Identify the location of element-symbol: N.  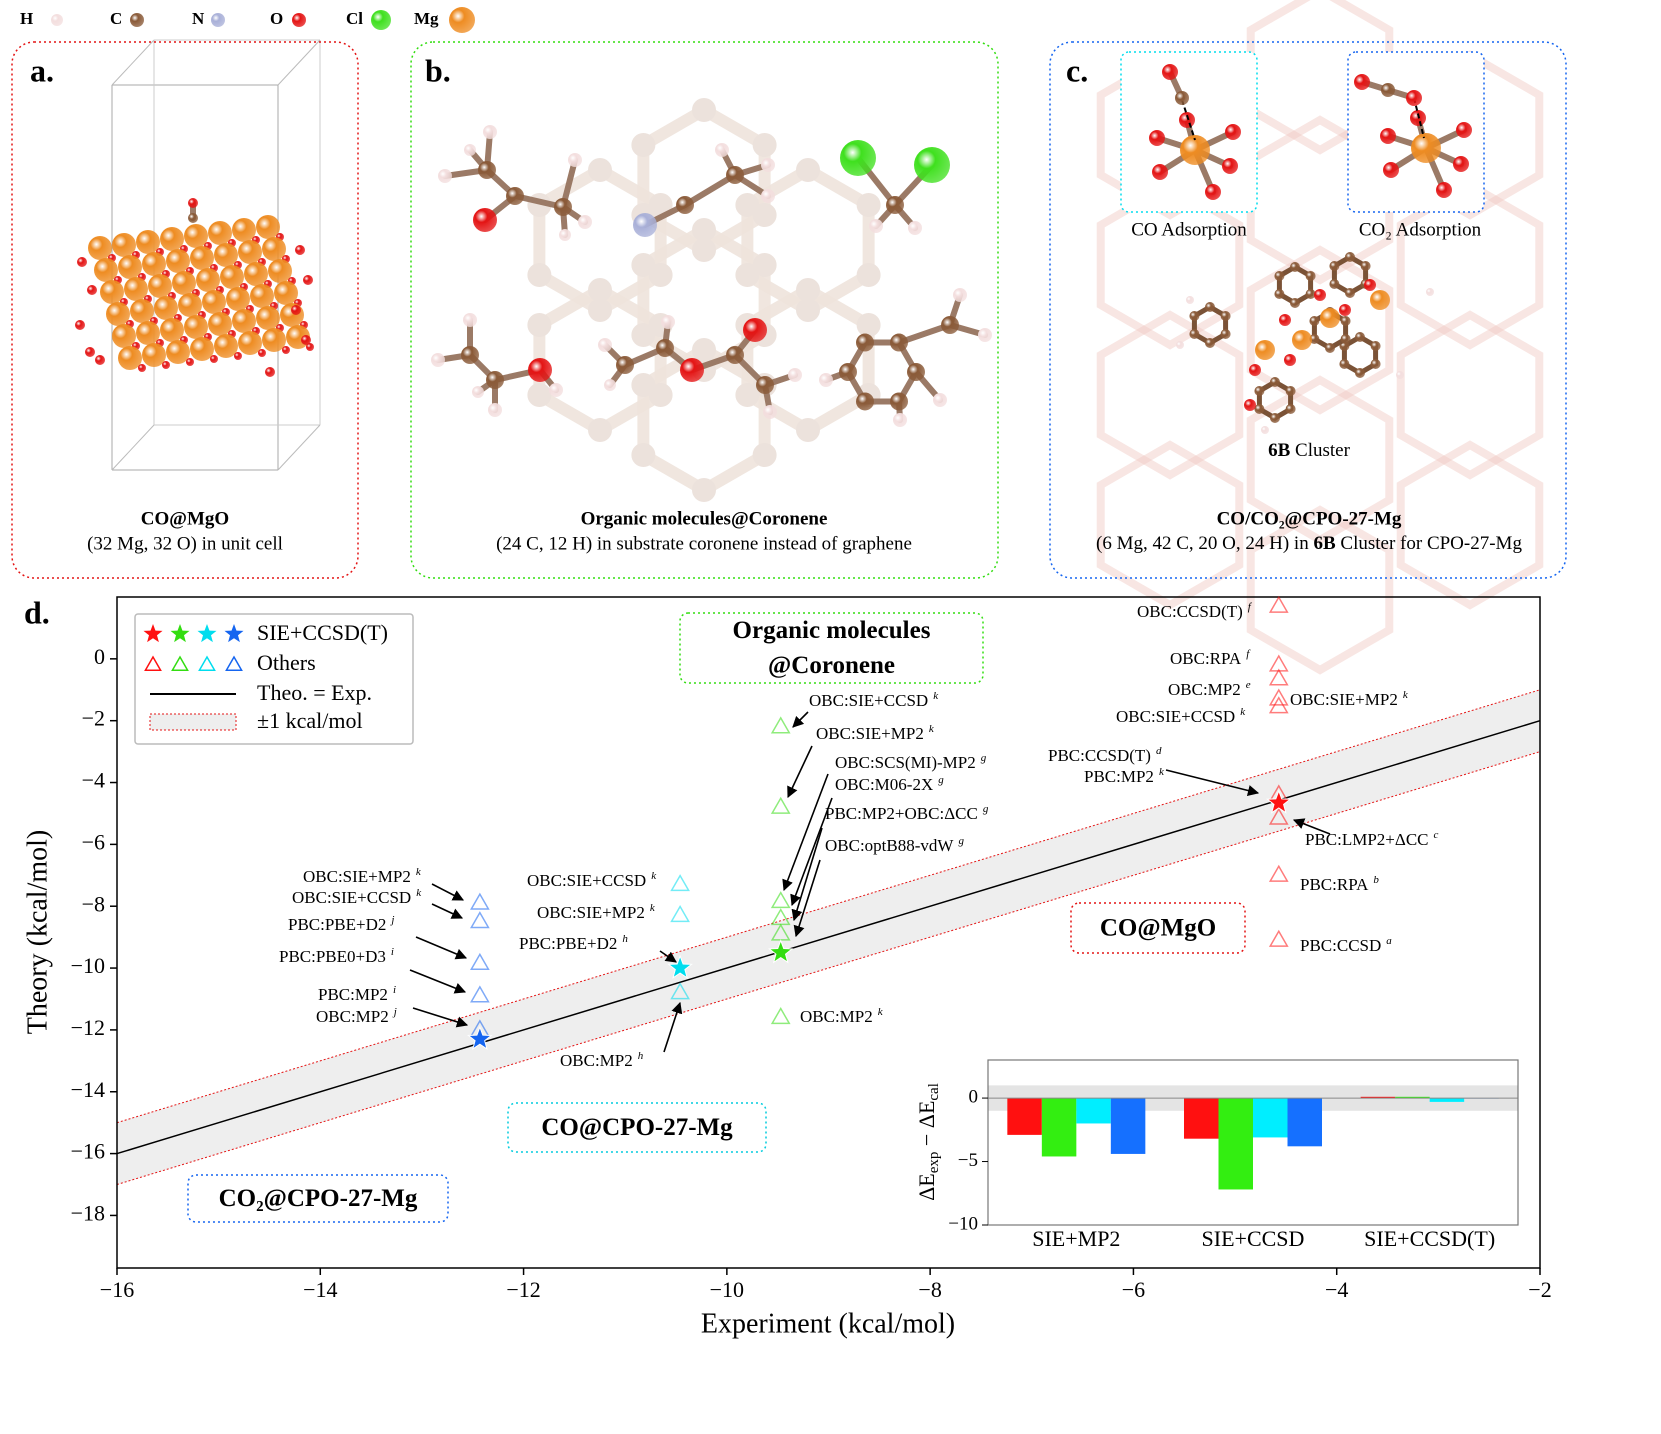
(198, 18).